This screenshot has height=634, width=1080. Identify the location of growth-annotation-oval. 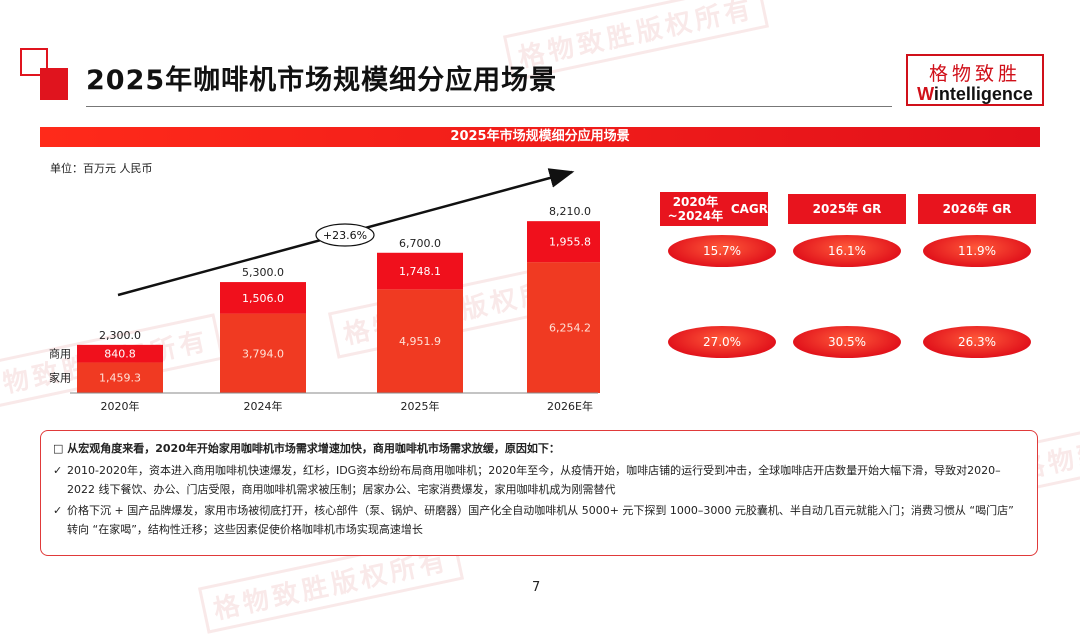
(345, 235).